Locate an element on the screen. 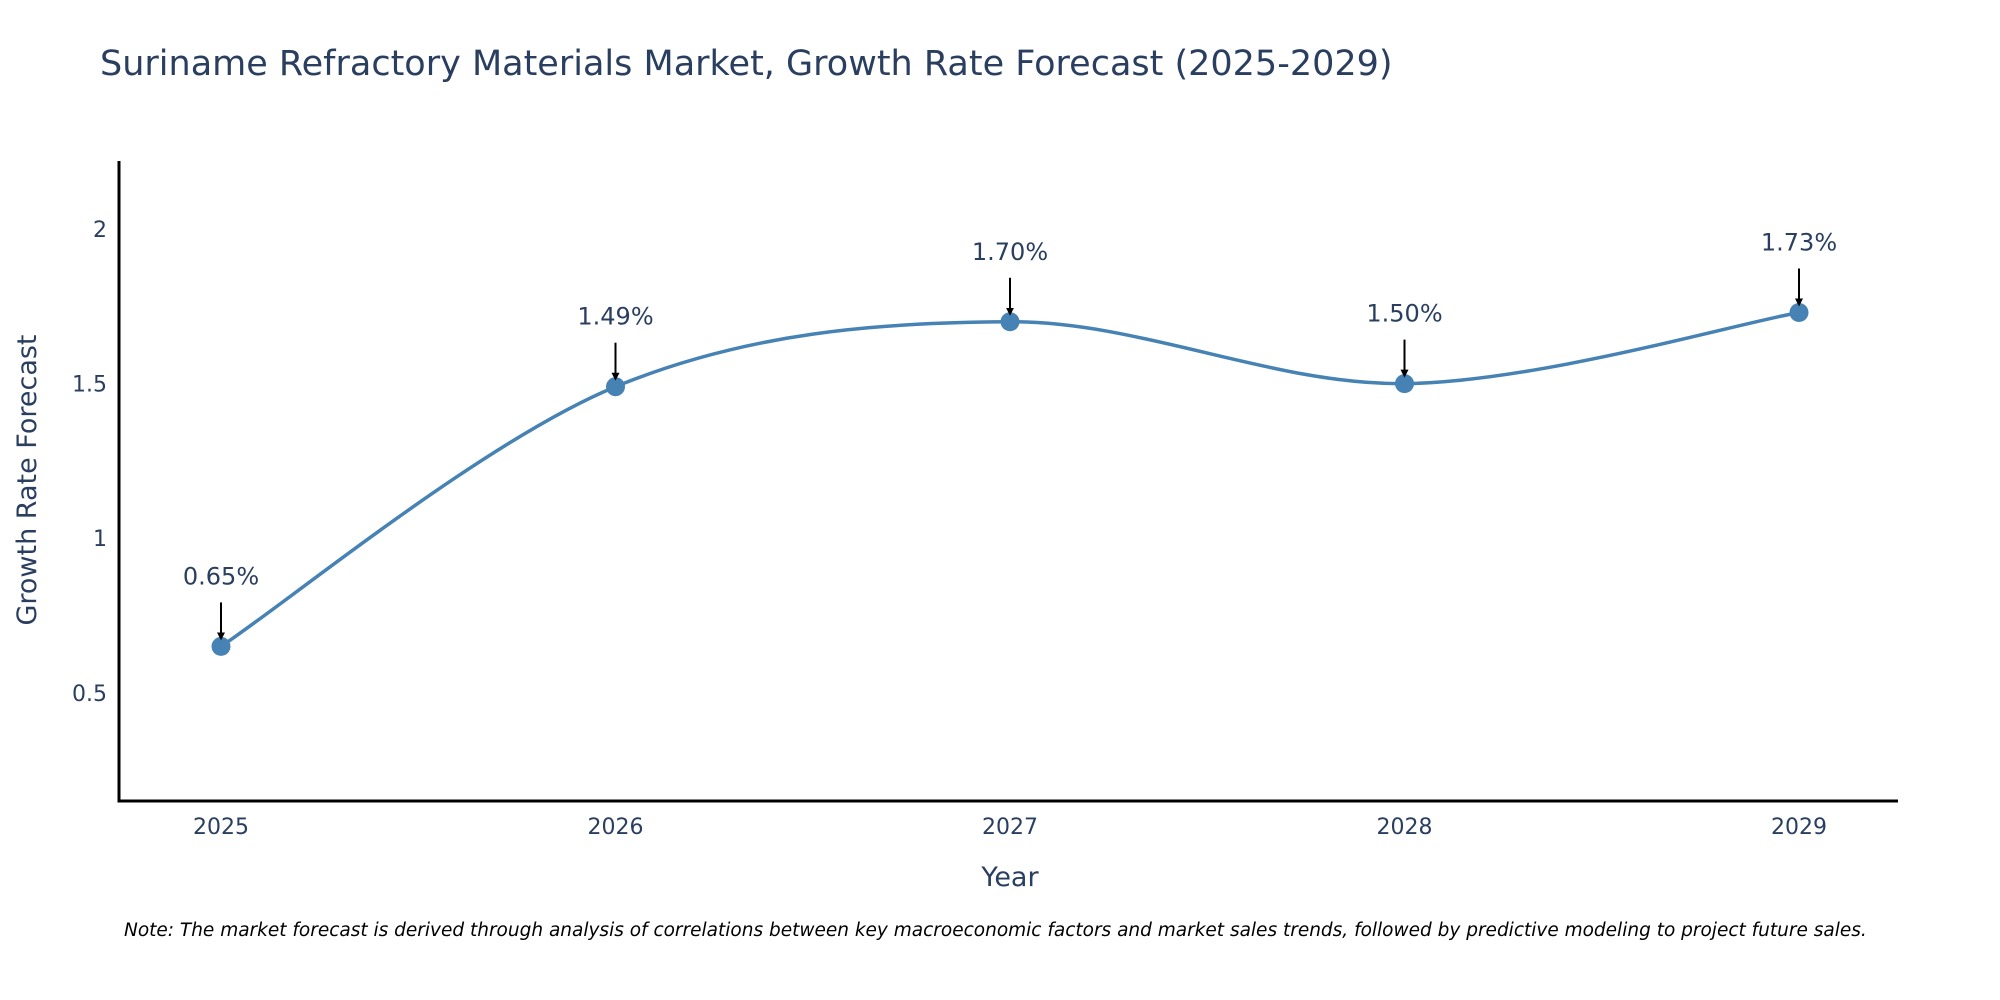 The width and height of the screenshot is (2000, 1000). data-point-2026 is located at coordinates (615, 387).